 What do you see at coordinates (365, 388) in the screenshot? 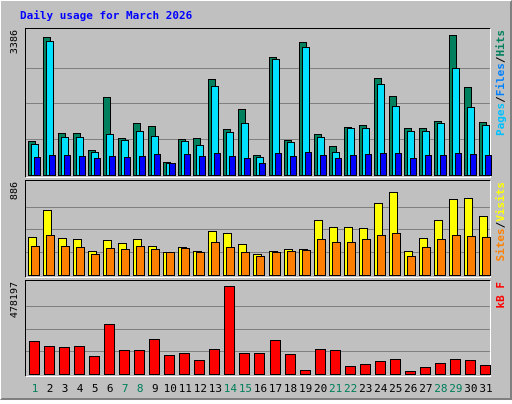
I see `x-tick-label: 23` at bounding box center [365, 388].